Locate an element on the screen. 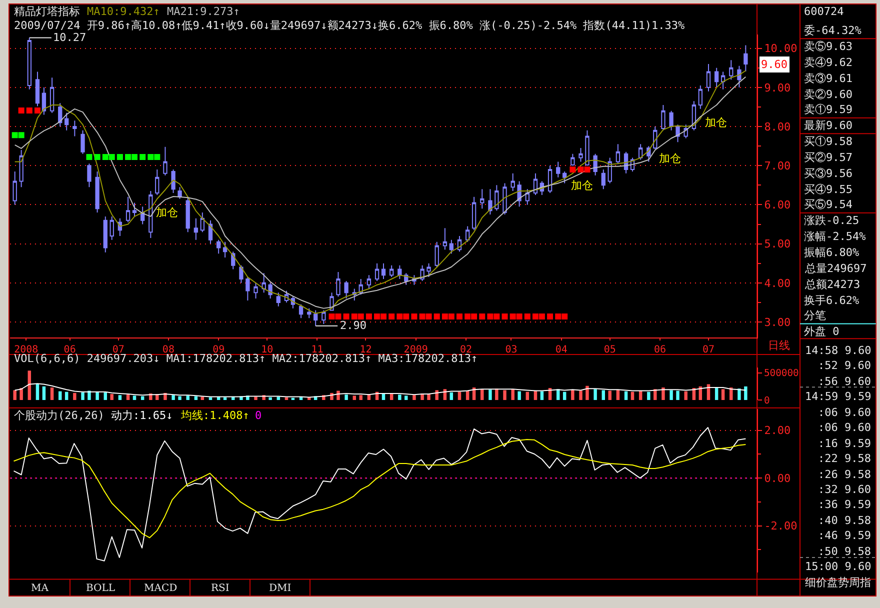  ref-line-label: 0 is located at coordinates (258, 415).